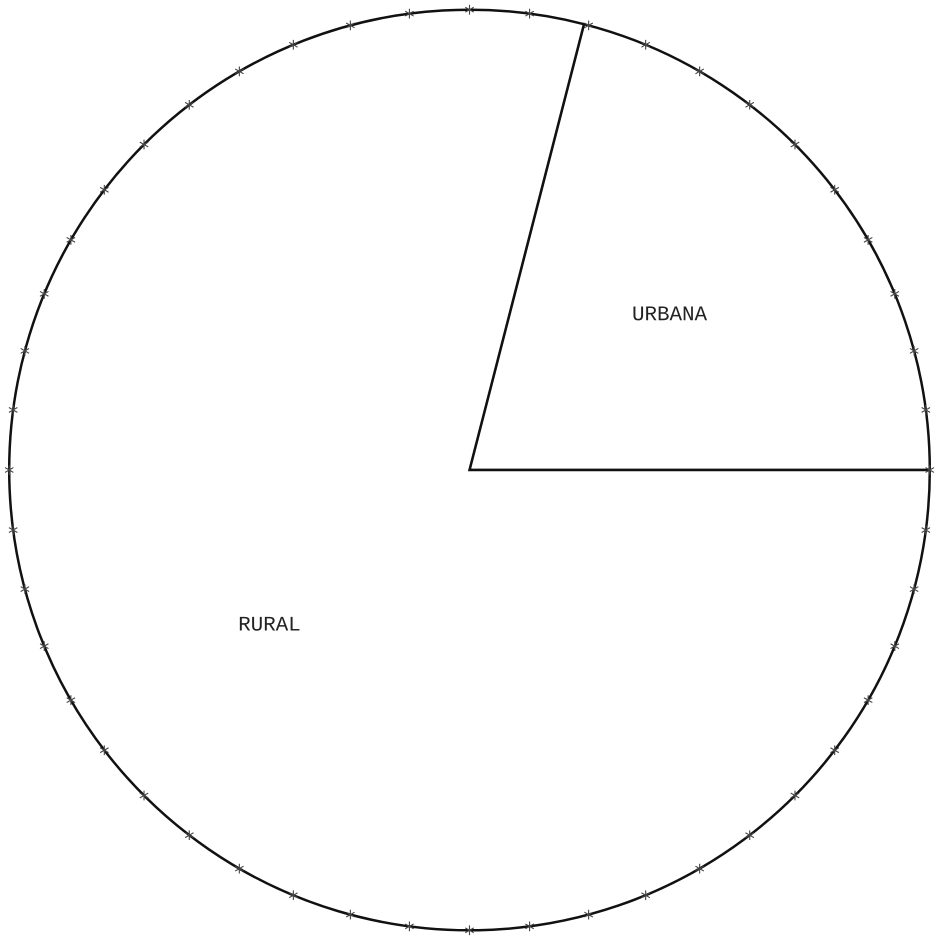 The height and width of the screenshot is (940, 939). I want to click on slice-label: RURAL, so click(270, 623).